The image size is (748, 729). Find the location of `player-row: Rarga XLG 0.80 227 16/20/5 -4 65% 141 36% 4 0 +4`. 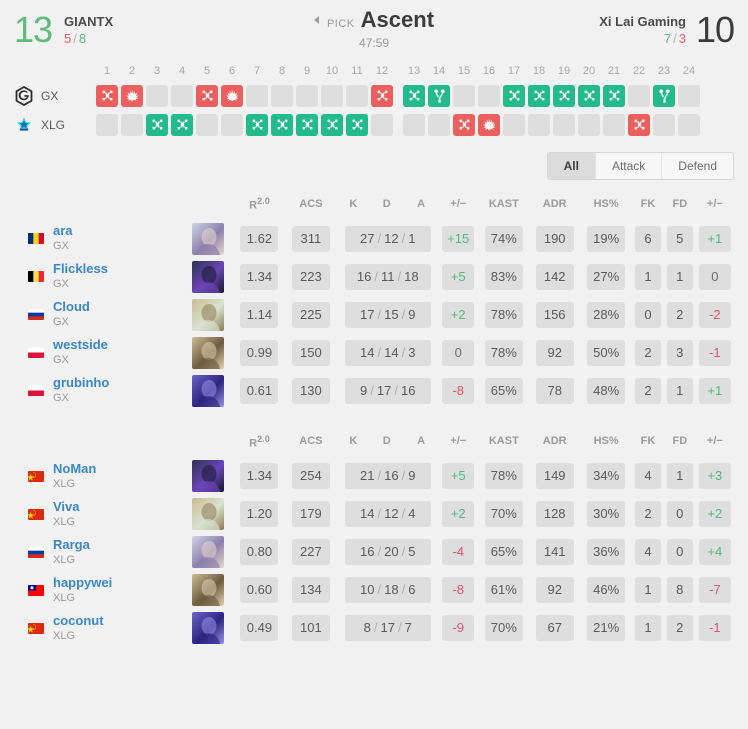

player-row: Rarga XLG 0.80 227 16/20/5 -4 65% 141 36% 4 0 +4 is located at coordinates (374, 552).